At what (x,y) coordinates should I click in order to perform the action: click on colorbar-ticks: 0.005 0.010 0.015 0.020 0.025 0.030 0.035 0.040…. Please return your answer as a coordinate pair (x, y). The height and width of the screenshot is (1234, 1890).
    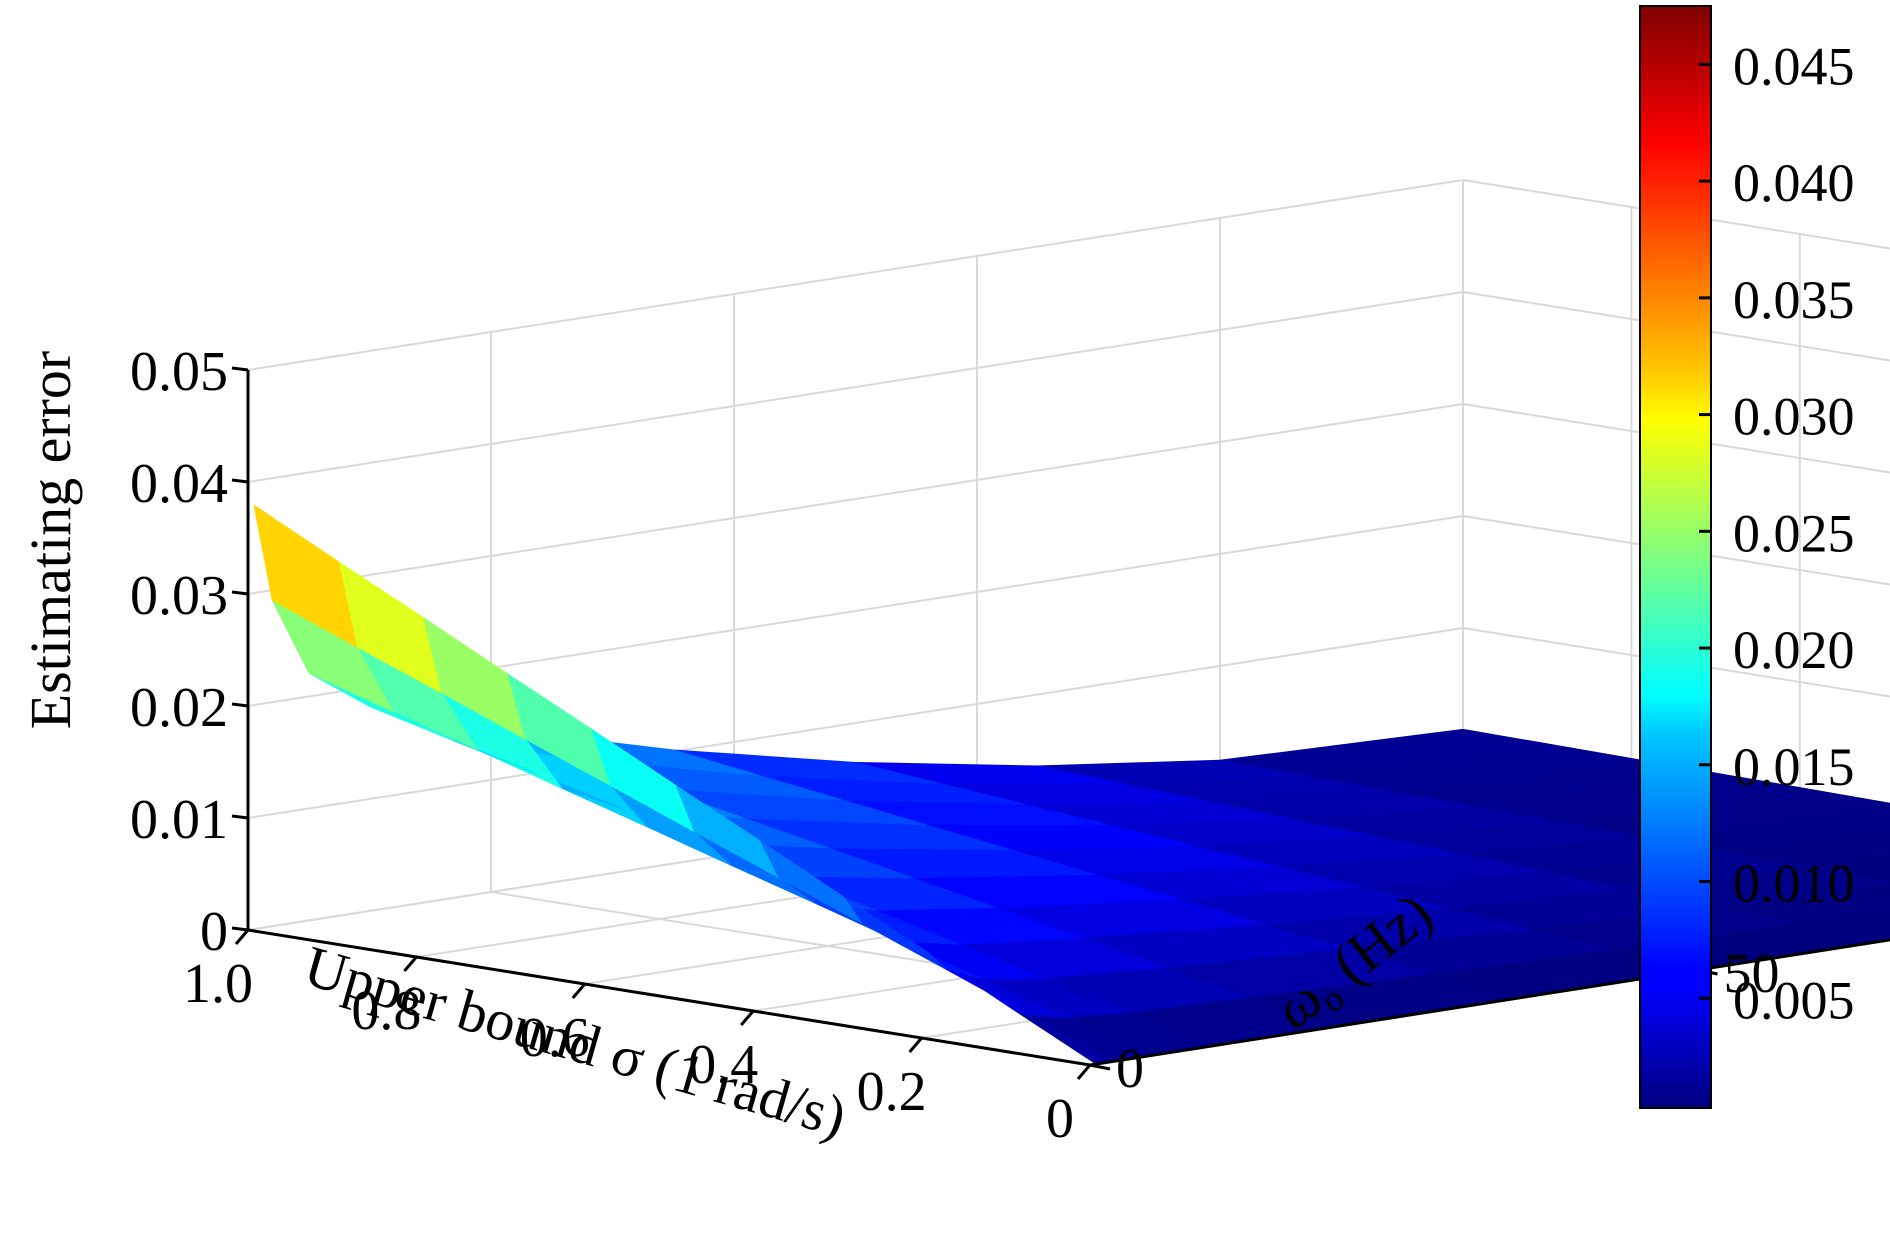
    Looking at the image, I should click on (1777, 533).